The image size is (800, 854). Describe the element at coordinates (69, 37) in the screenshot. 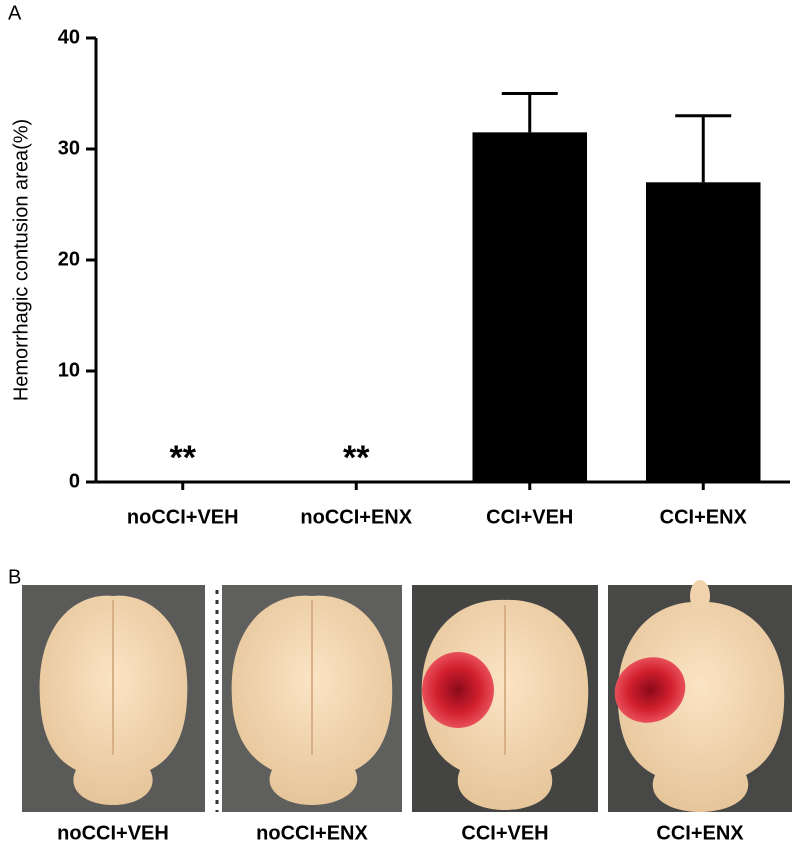

I see `y-tick-label: 40` at that location.